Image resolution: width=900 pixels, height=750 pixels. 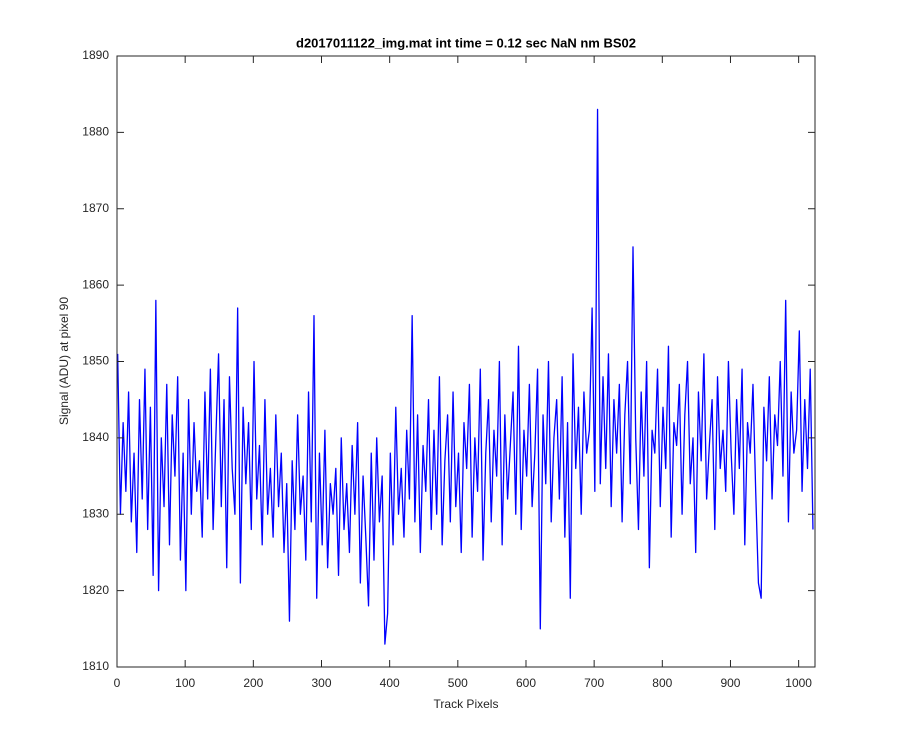 I want to click on x-tick-label: 600, so click(x=526, y=683).